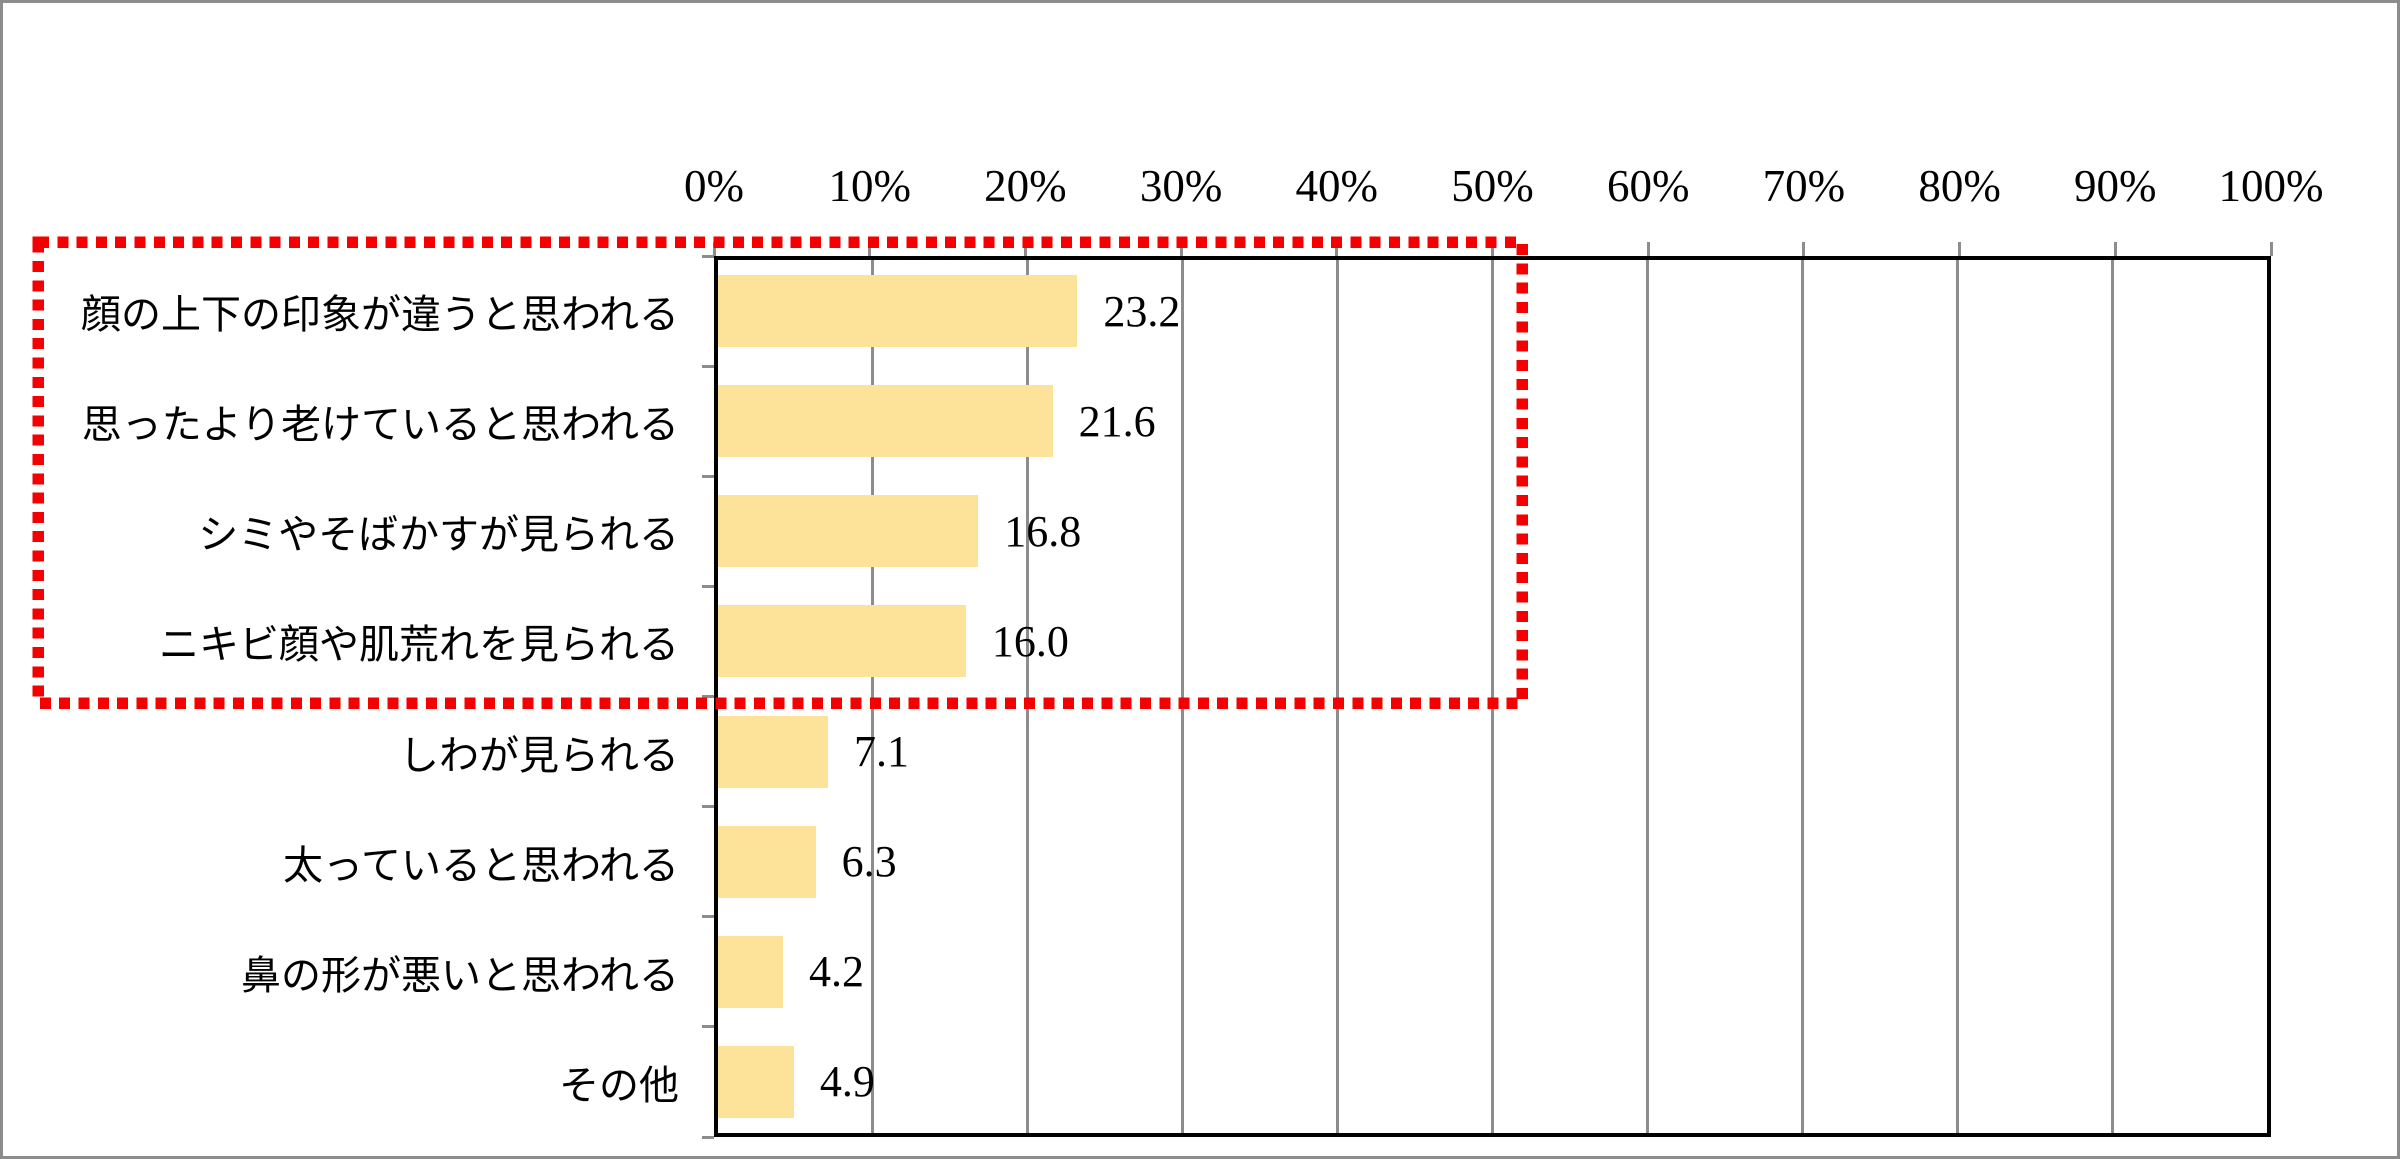  I want to click on value-label: 4.2, so click(837, 972).